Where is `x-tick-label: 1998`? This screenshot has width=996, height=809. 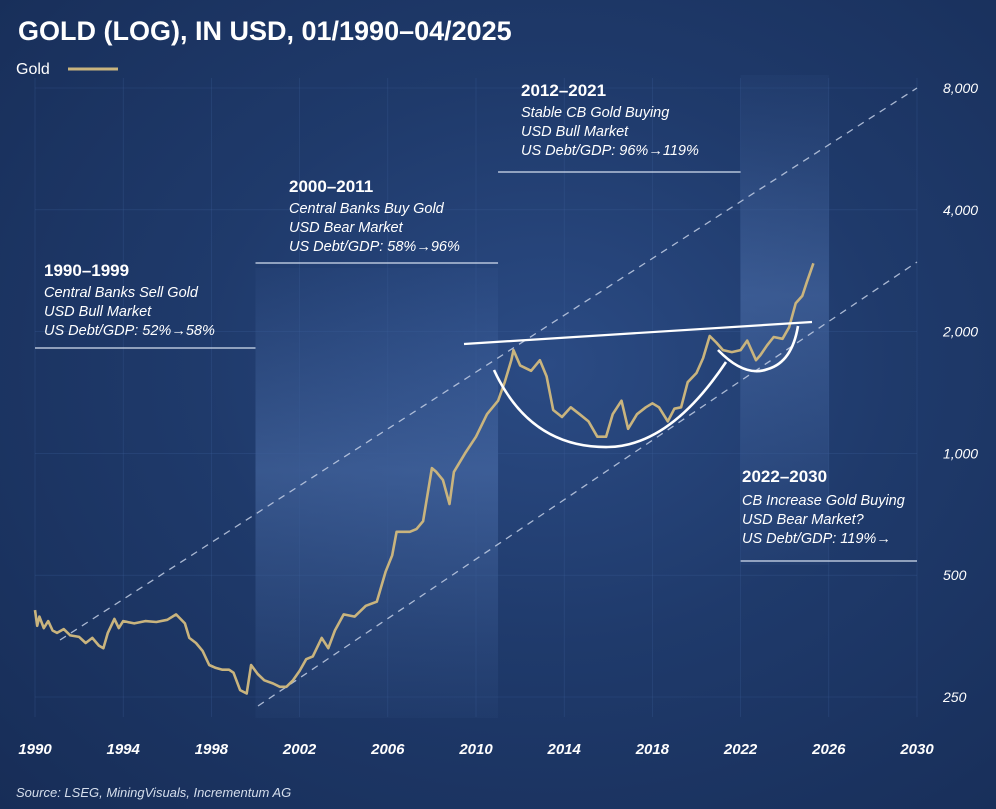 x-tick-label: 1998 is located at coordinates (212, 749).